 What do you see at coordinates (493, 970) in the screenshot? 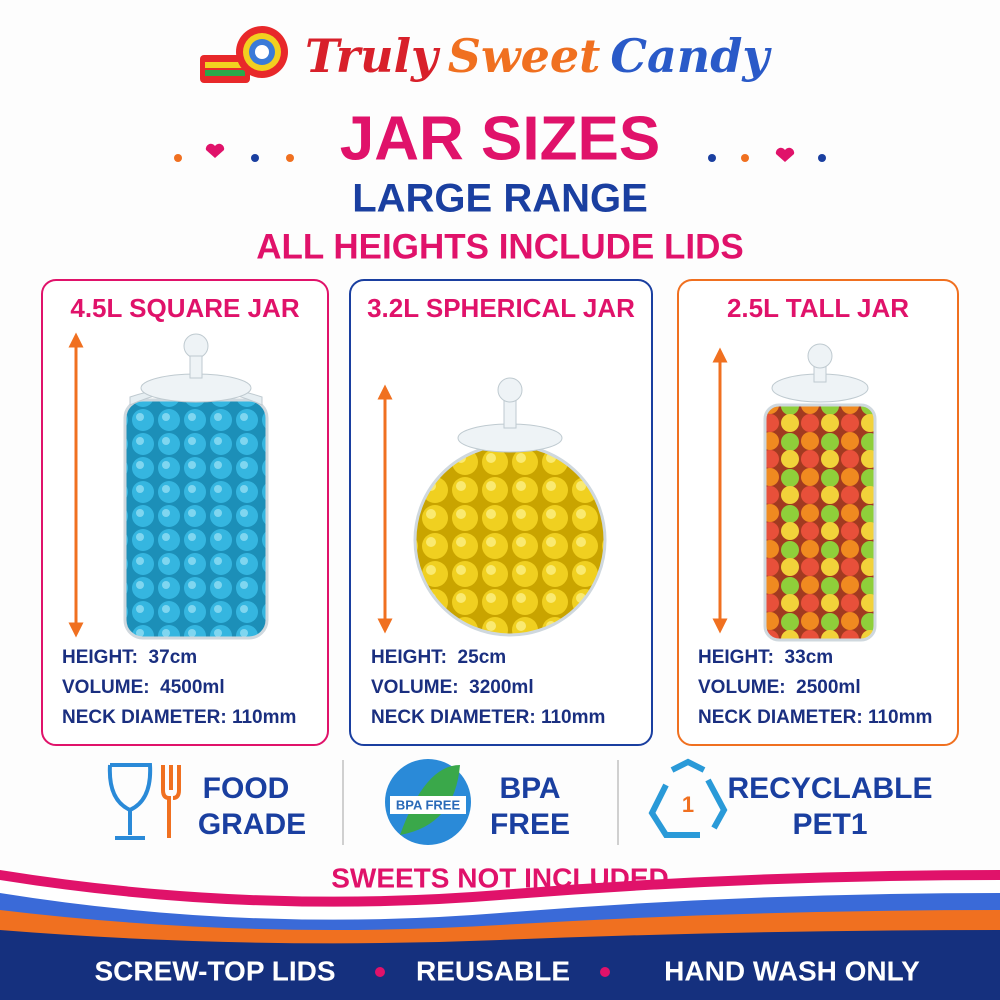
I see `footer-item: REUSABLE` at bounding box center [493, 970].